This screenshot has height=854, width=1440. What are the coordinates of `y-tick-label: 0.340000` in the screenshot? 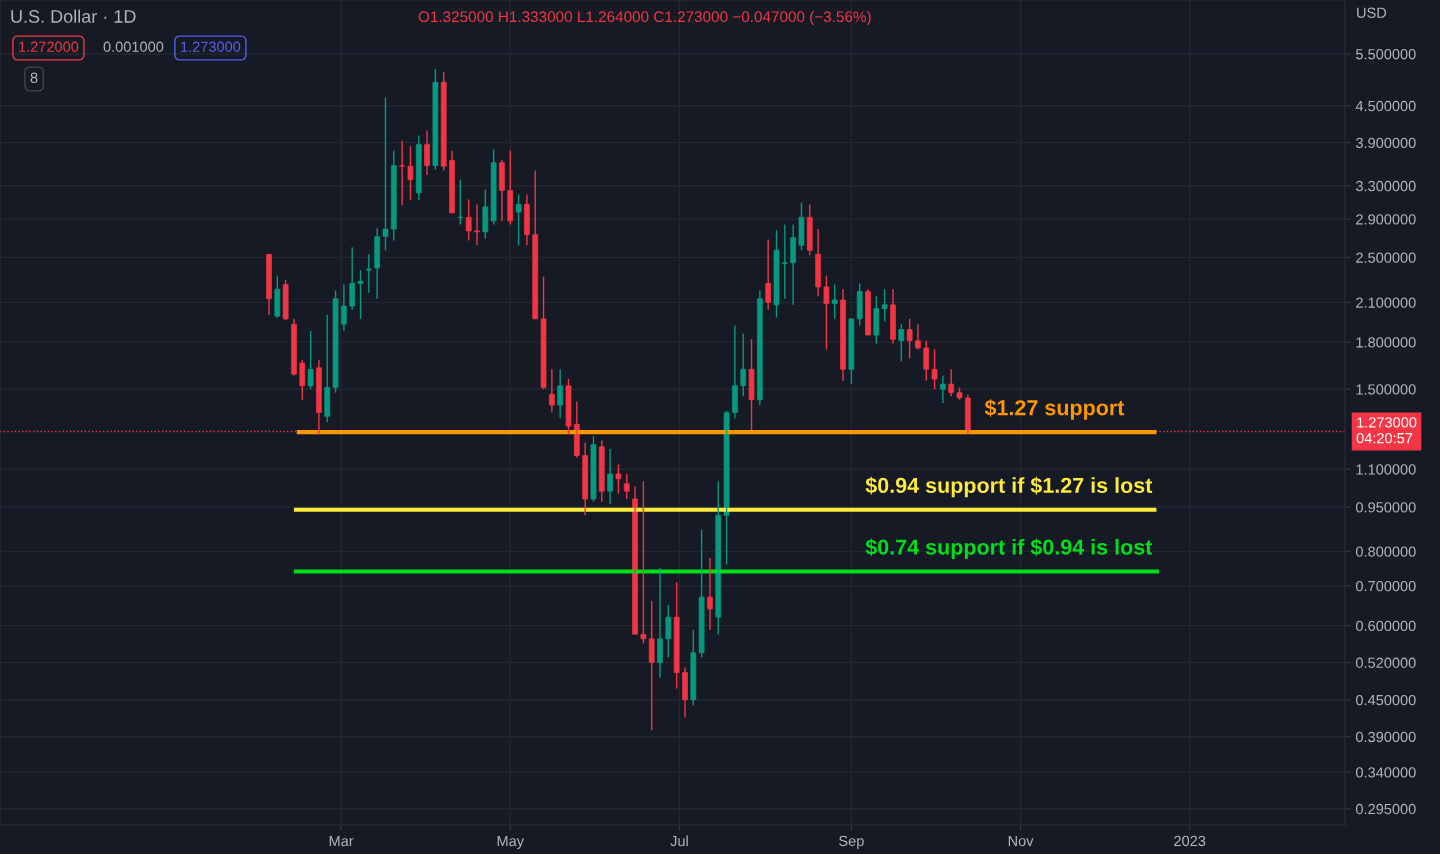 It's located at (1385, 772).